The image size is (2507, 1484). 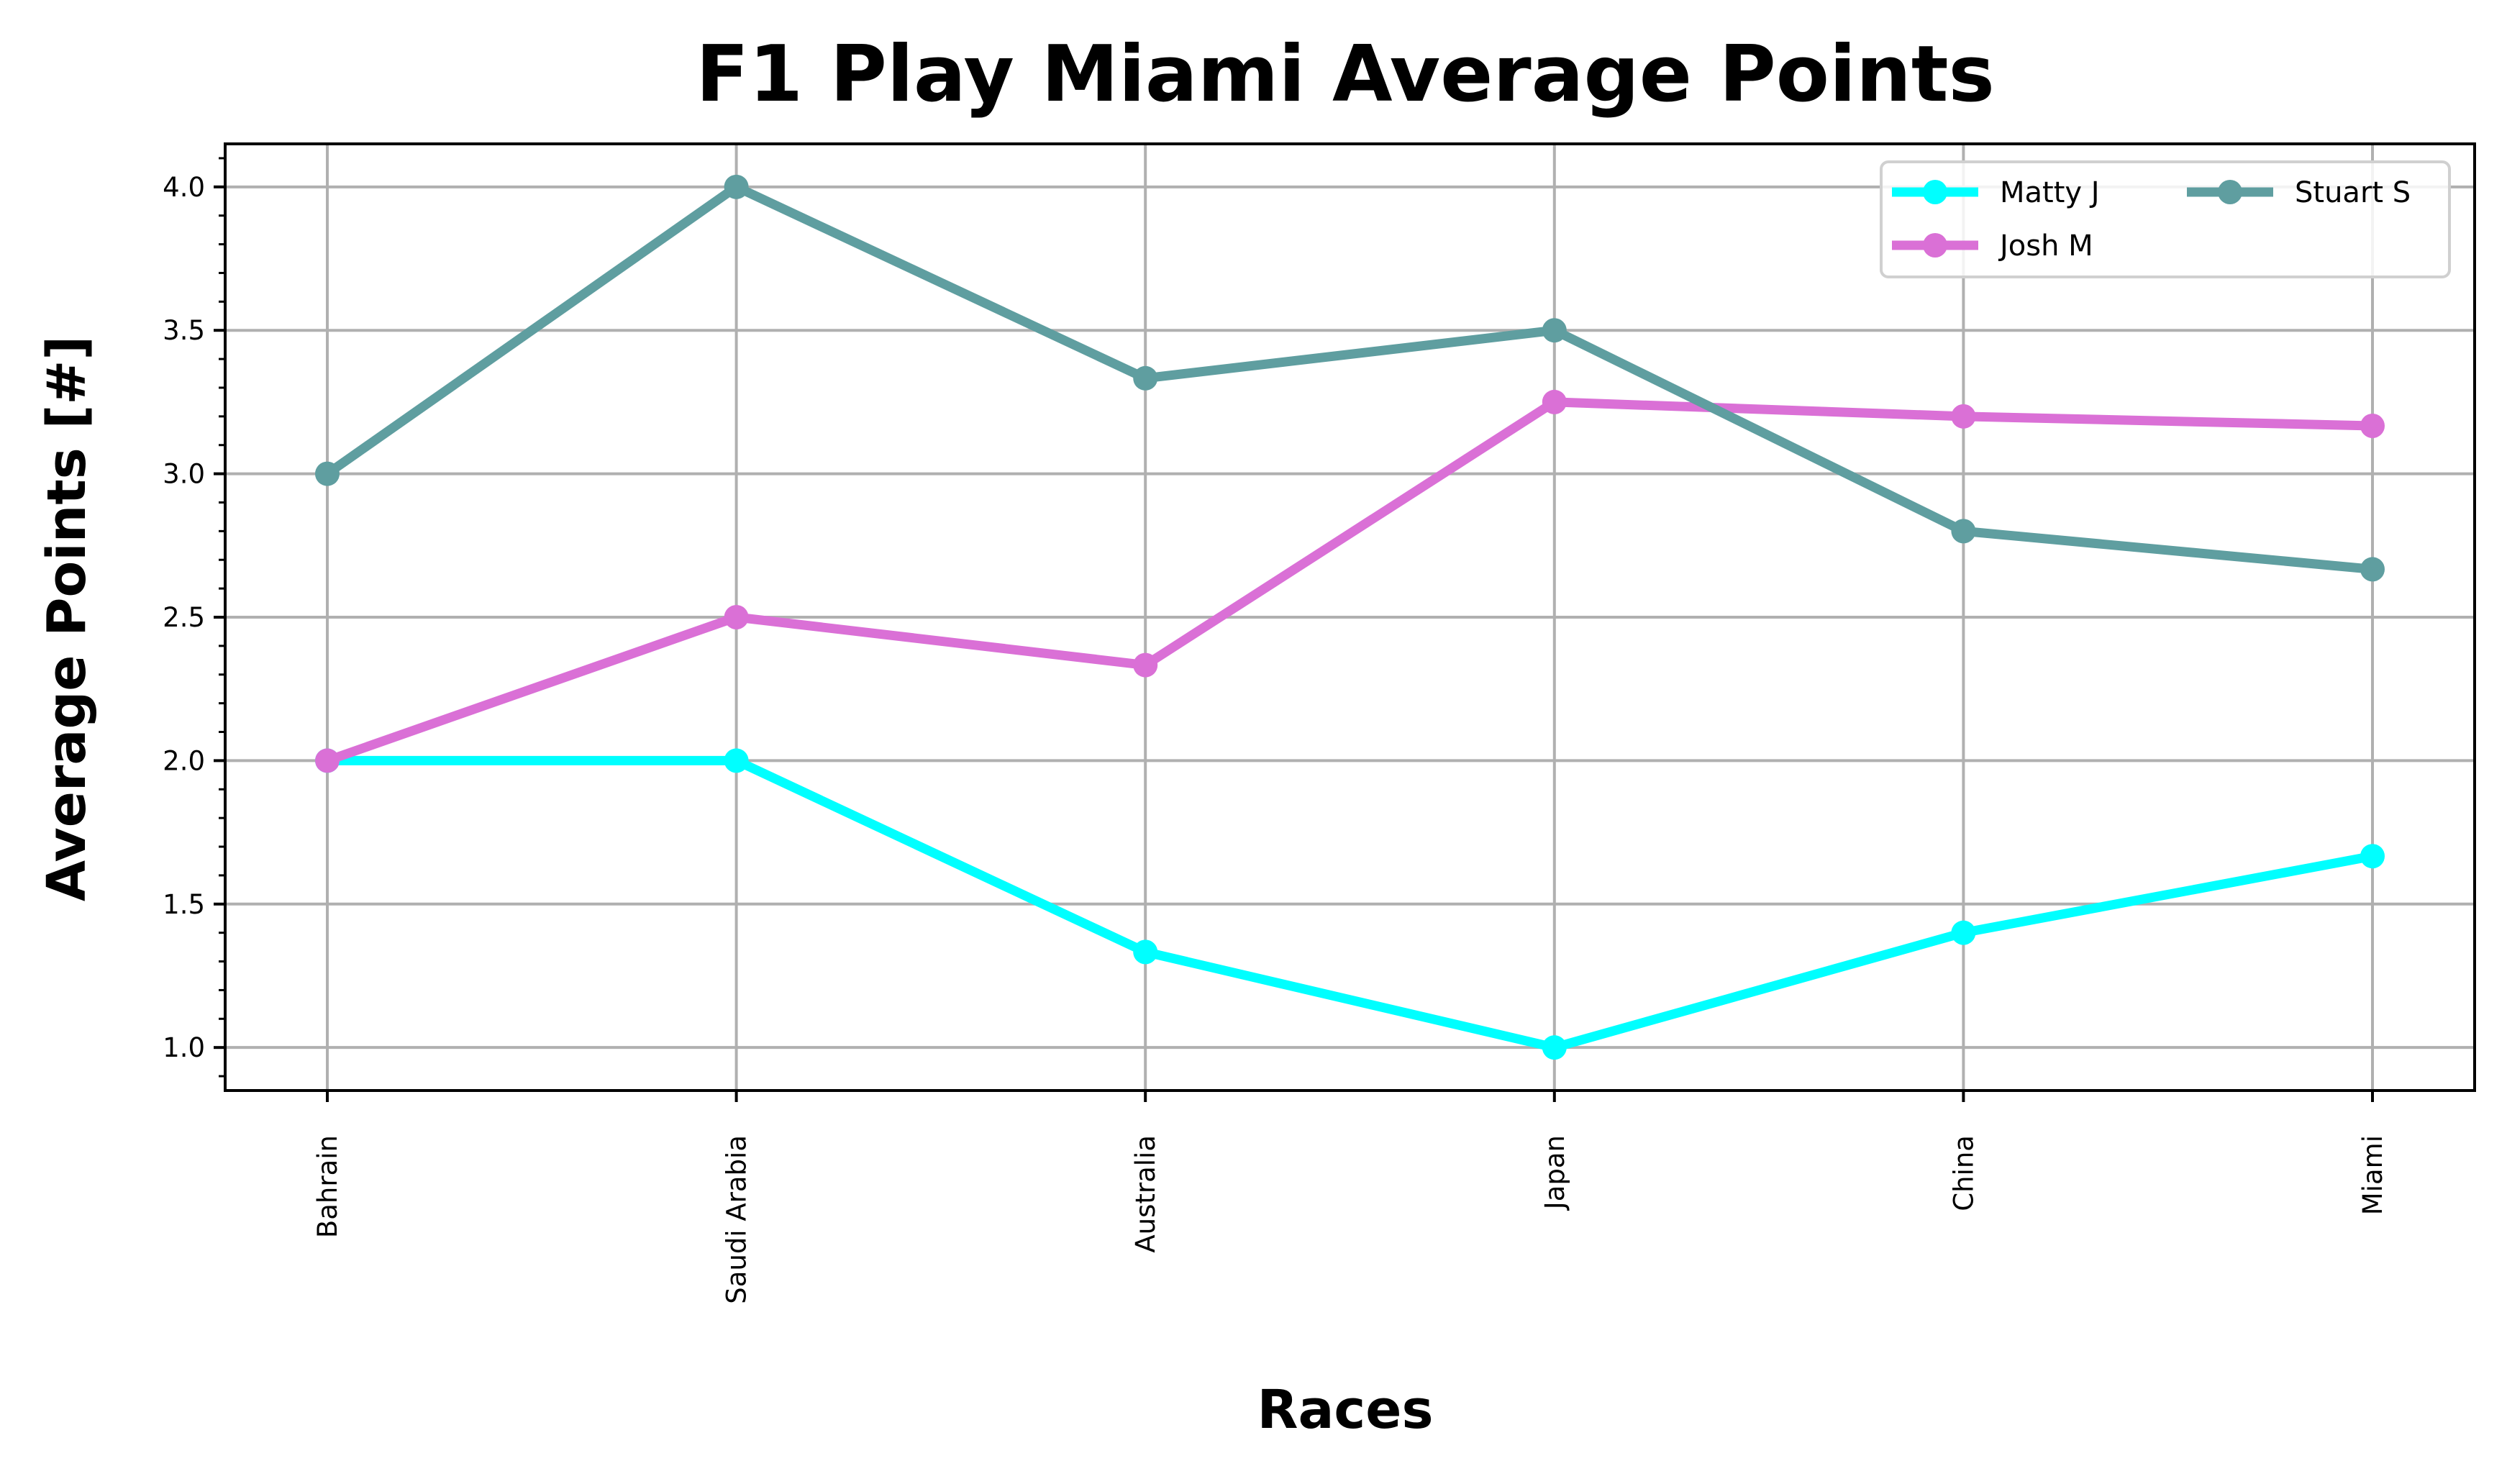 I want to click on x-tick-label: China, so click(x=1963, y=1173).